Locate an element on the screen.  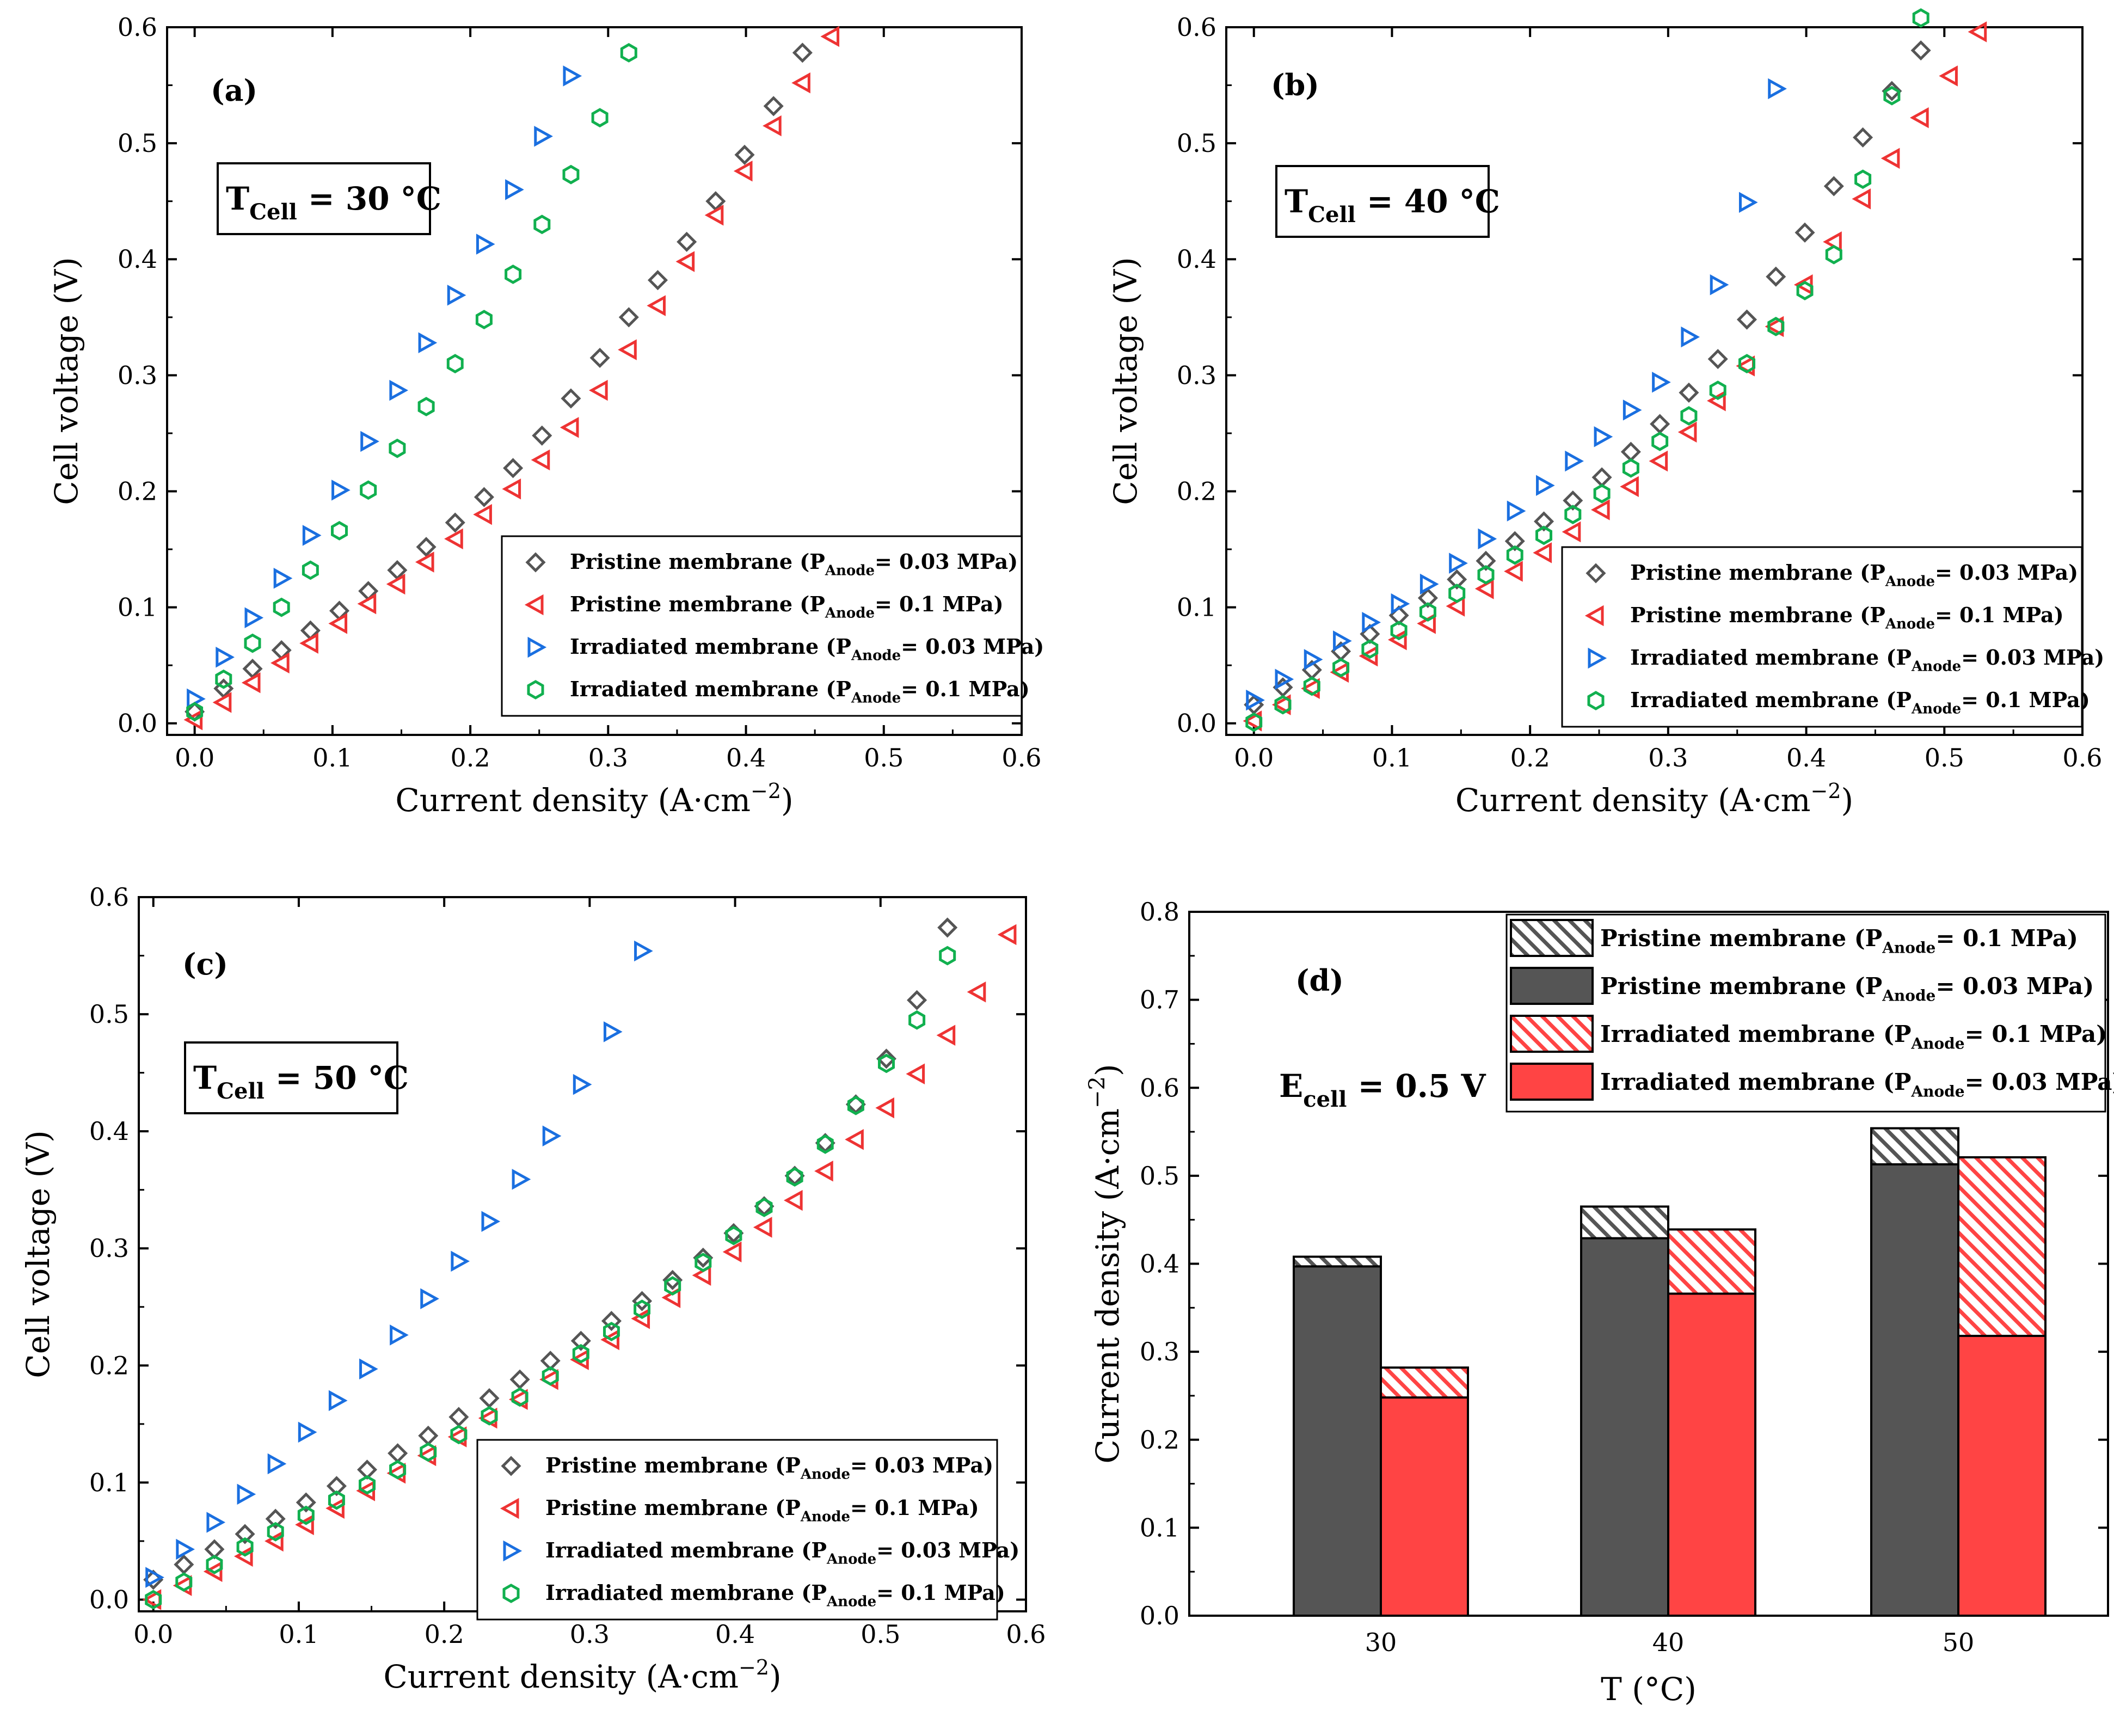
x-tick-label: 0.0 is located at coordinates (1254, 757).